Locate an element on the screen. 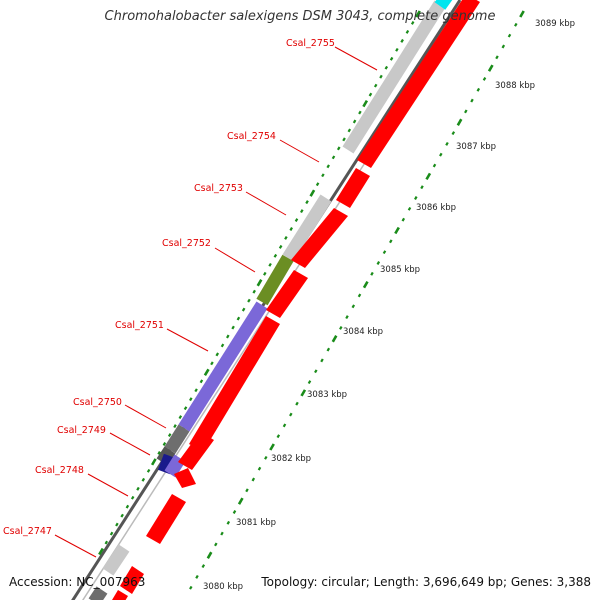  gene-bar-dark is located at coordinates (177, 439).